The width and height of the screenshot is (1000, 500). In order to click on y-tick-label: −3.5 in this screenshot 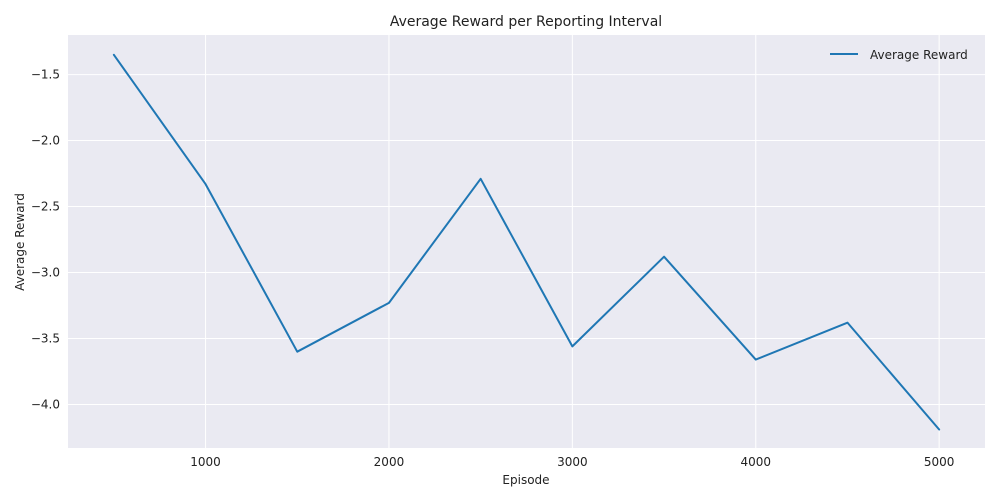, I will do `click(45, 338)`.